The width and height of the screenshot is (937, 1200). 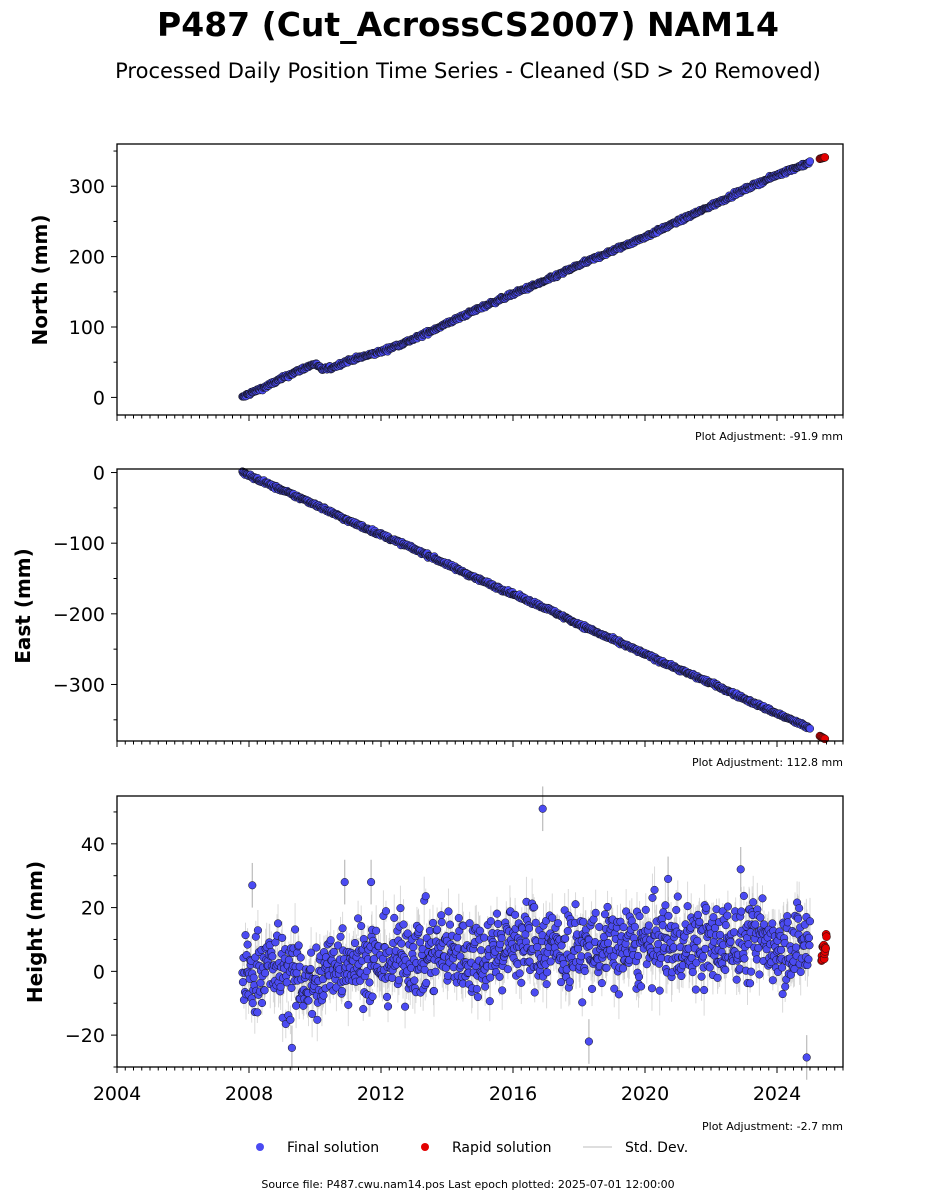 What do you see at coordinates (810, 161) in the screenshot?
I see `north-final-point` at bounding box center [810, 161].